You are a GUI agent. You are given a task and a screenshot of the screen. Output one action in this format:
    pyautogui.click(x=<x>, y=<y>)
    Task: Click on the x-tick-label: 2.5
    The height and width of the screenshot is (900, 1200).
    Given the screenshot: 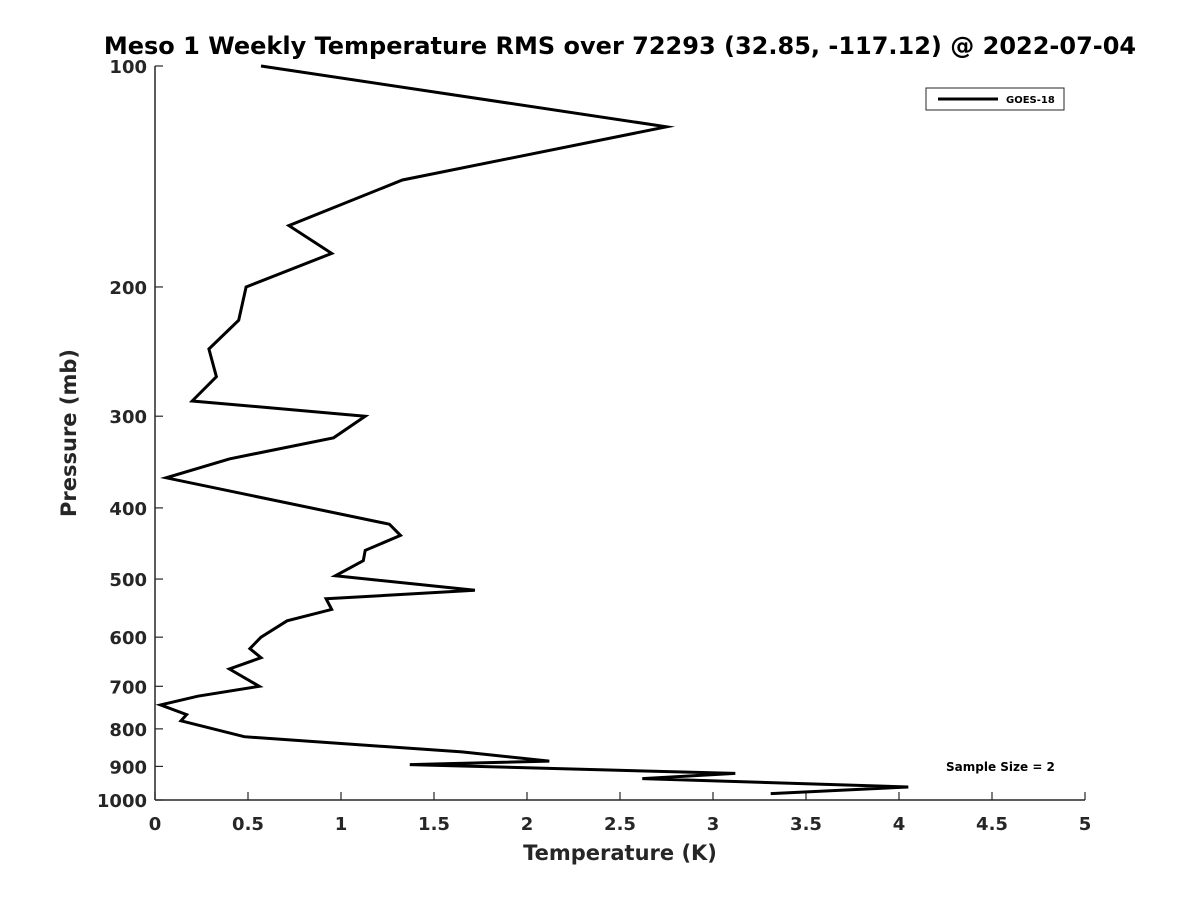 What is the action you would take?
    pyautogui.click(x=620, y=824)
    